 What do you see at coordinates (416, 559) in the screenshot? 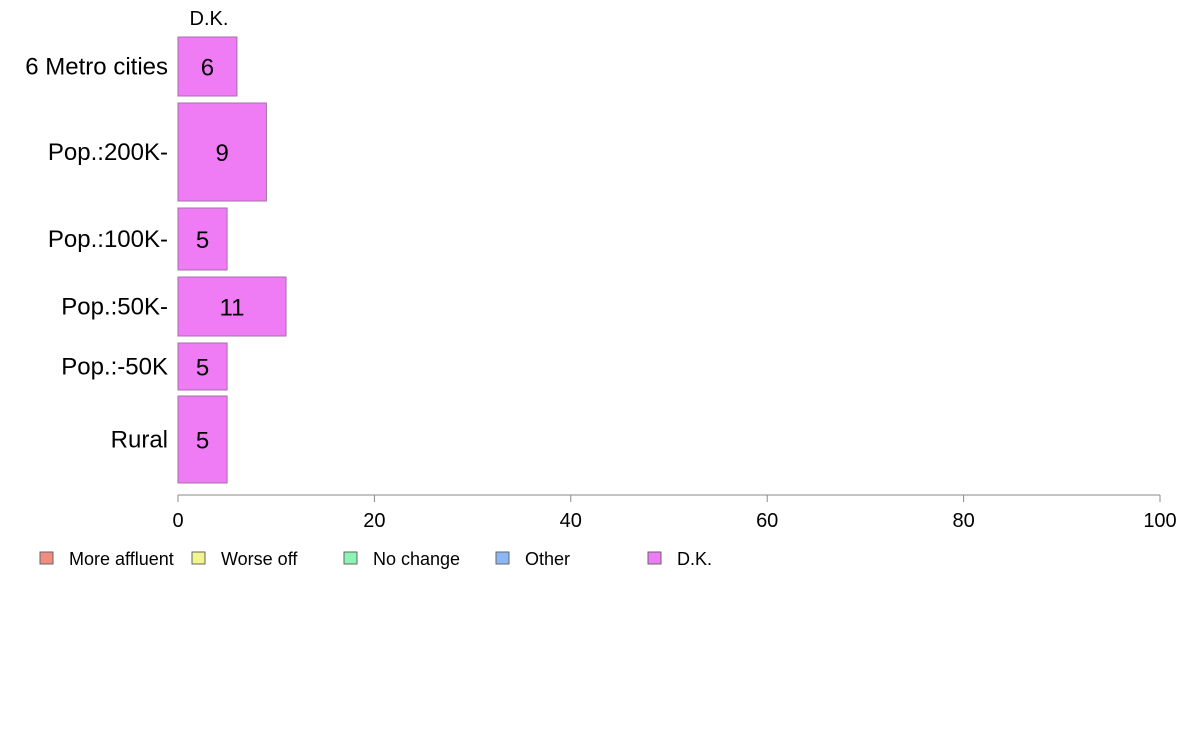
I see `legend-label: No change` at bounding box center [416, 559].